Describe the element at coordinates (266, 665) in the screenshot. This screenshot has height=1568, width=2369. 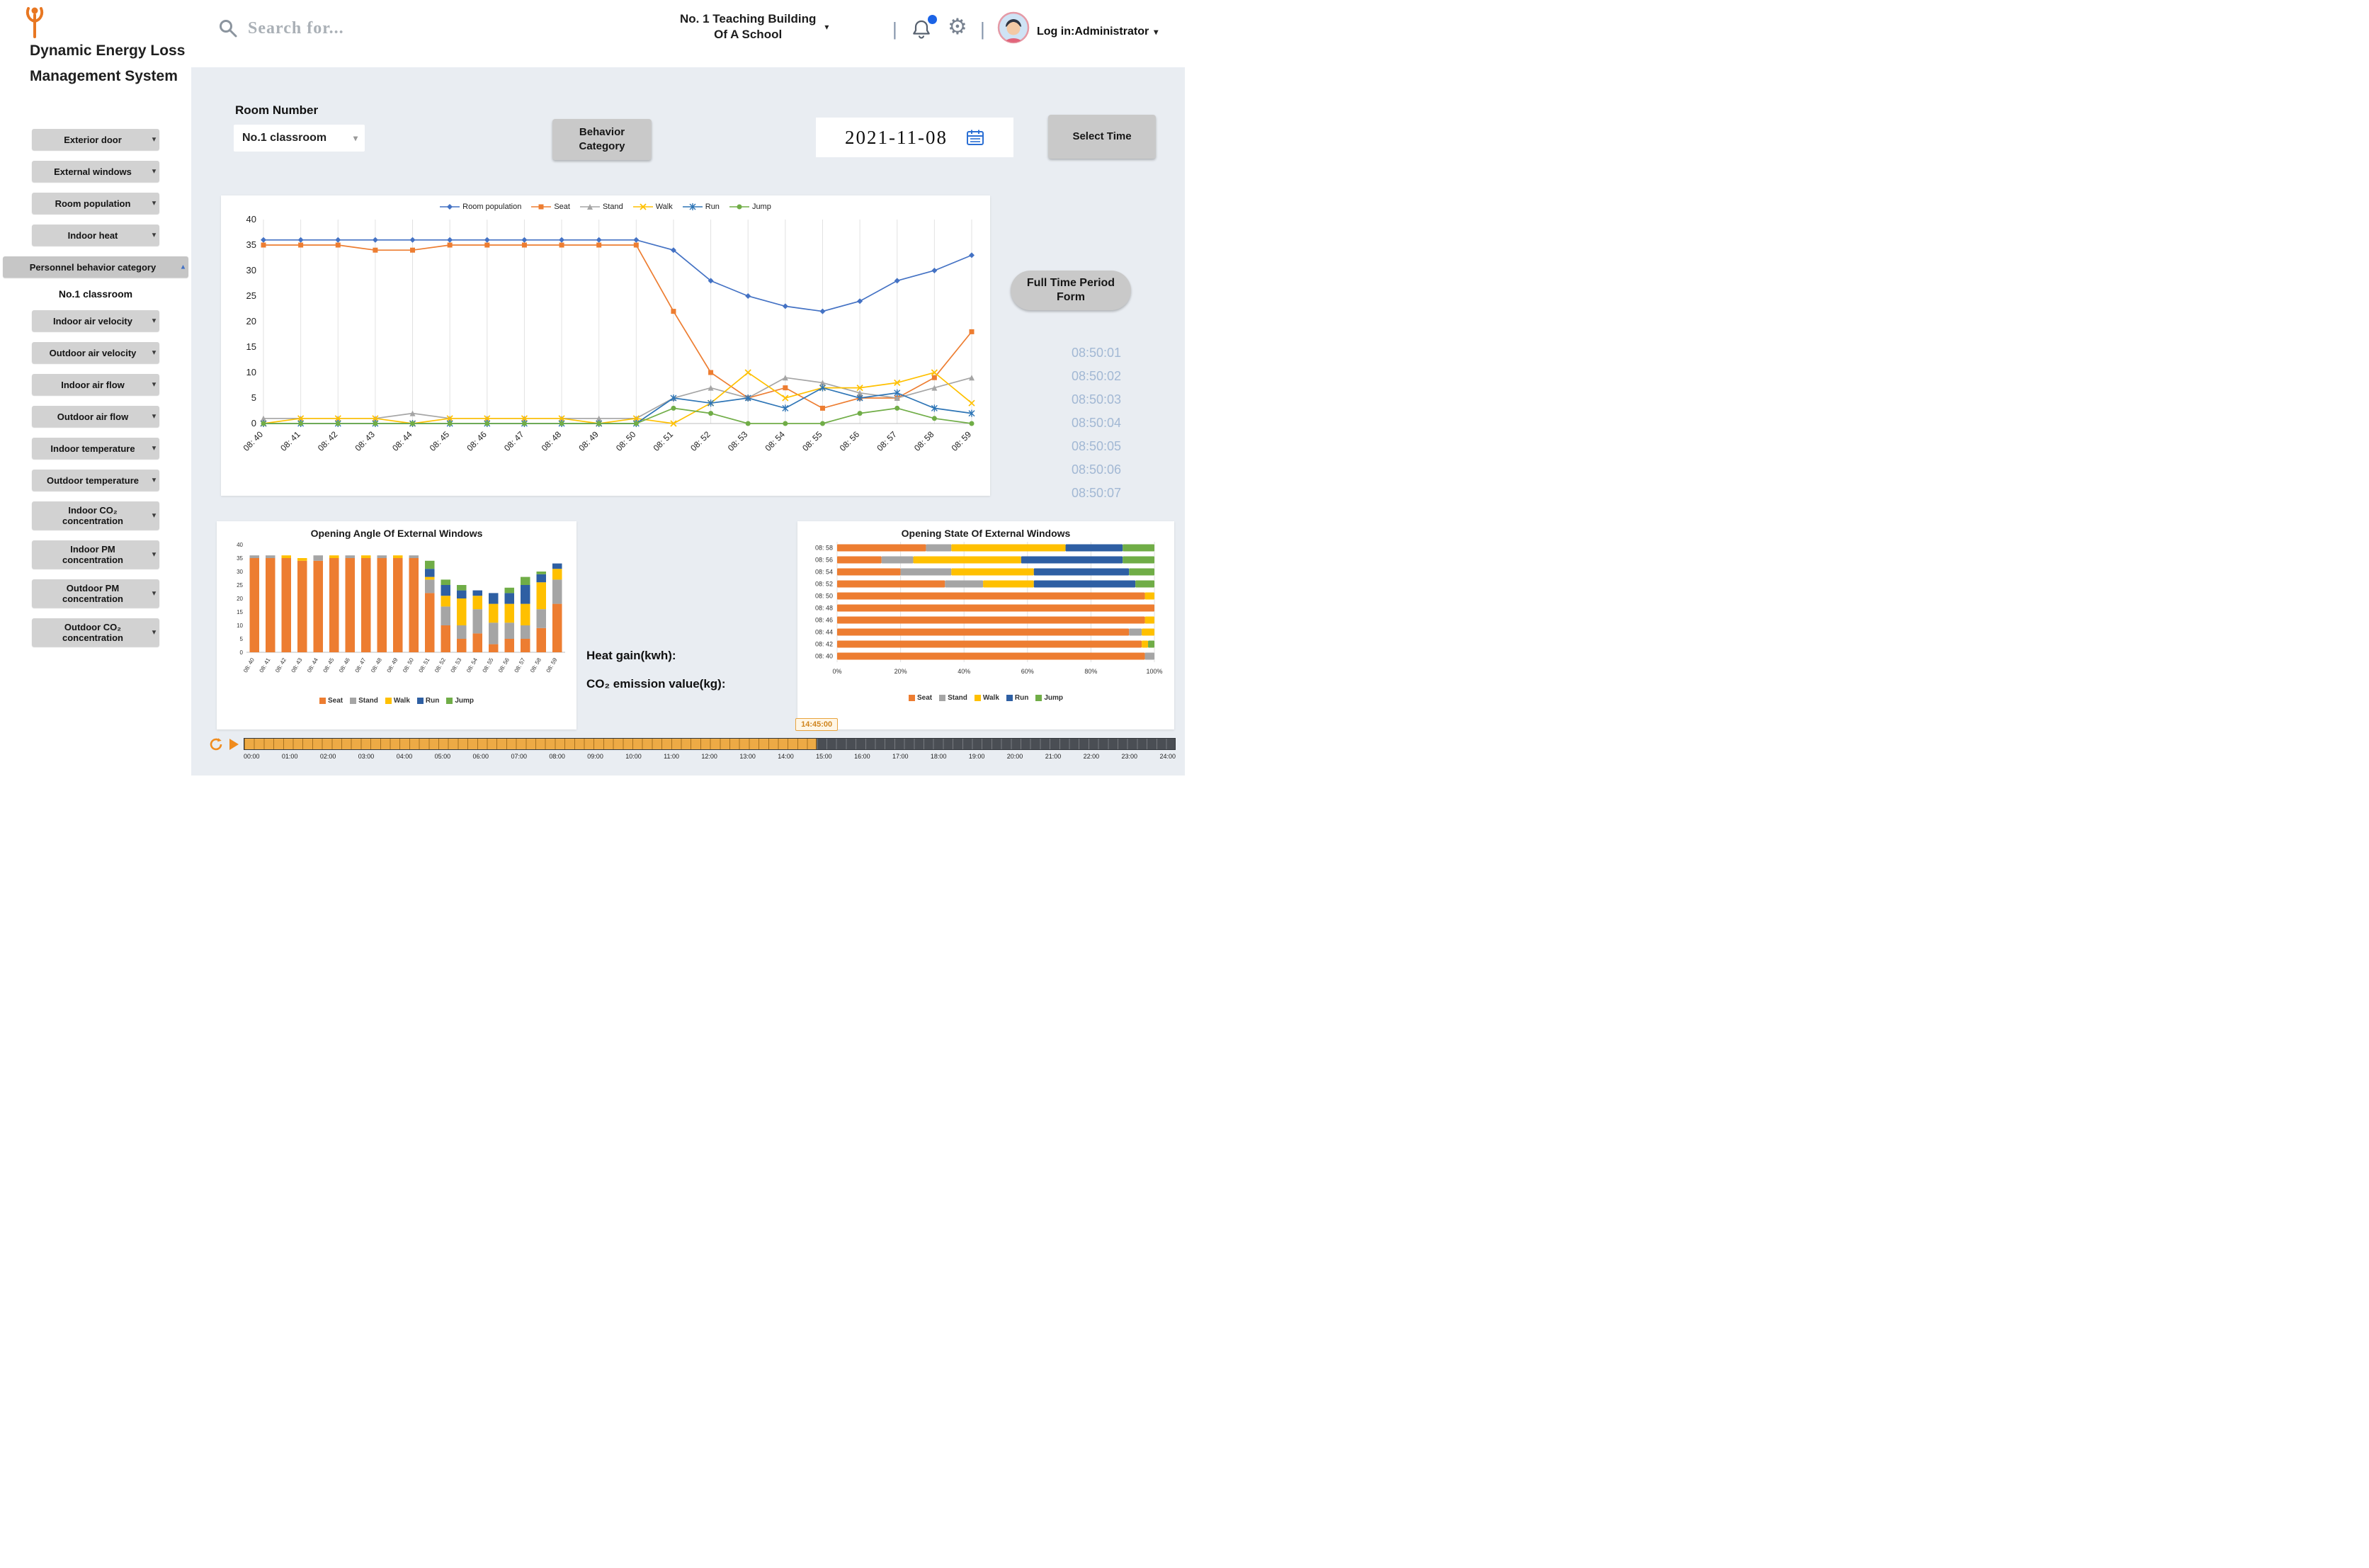
I see `svg-text: 08: 41` at that location.